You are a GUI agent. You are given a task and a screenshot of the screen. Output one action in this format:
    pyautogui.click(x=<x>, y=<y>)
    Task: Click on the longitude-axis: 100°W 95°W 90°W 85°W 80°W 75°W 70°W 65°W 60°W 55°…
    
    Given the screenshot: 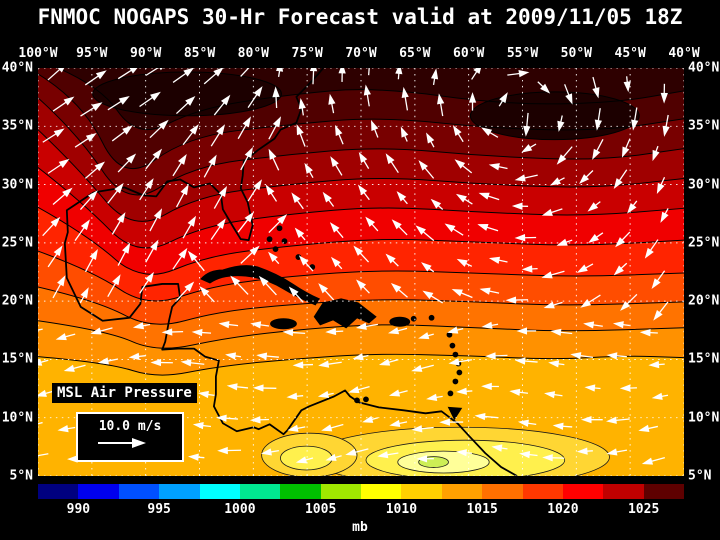 What is the action you would take?
    pyautogui.click(x=360, y=54)
    